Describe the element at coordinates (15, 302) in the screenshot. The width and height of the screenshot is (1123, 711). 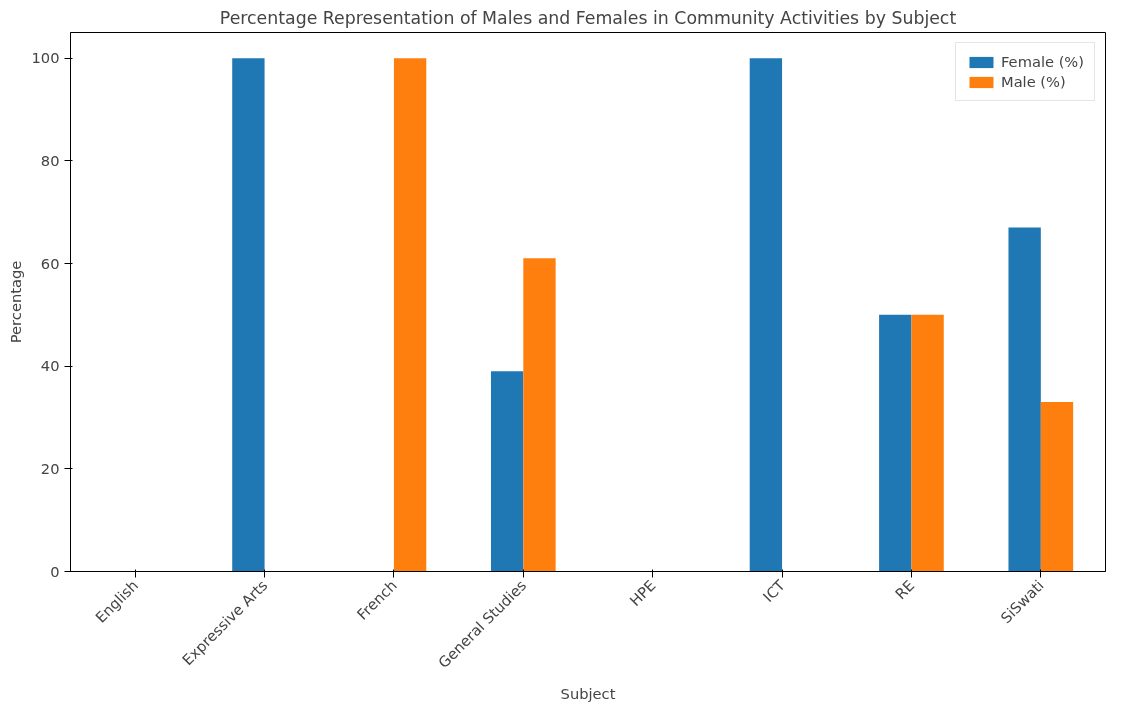
I see `y-axis-title: Percentage` at that location.